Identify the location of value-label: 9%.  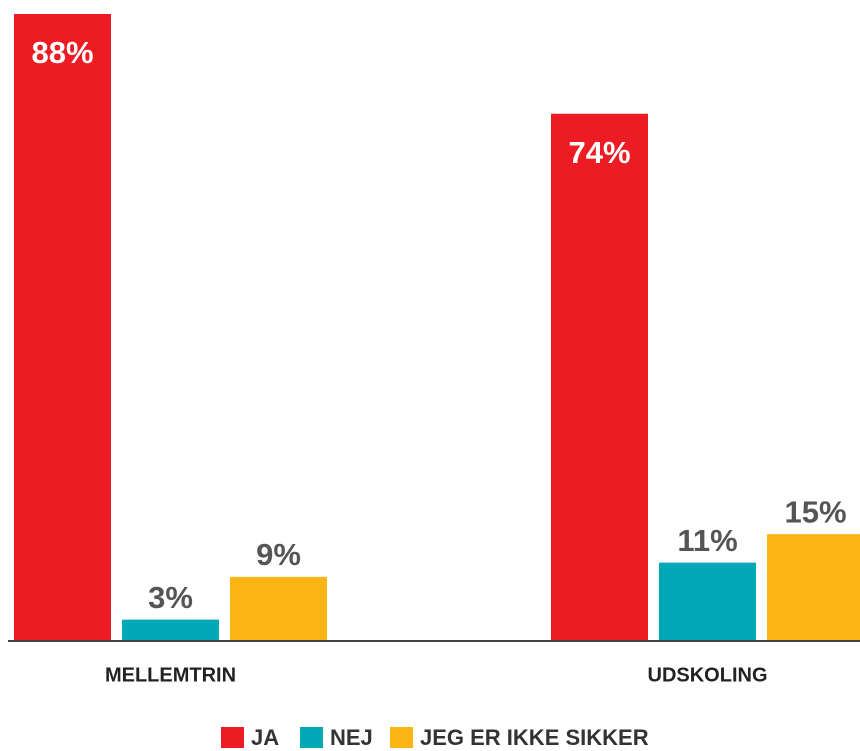
(278, 554).